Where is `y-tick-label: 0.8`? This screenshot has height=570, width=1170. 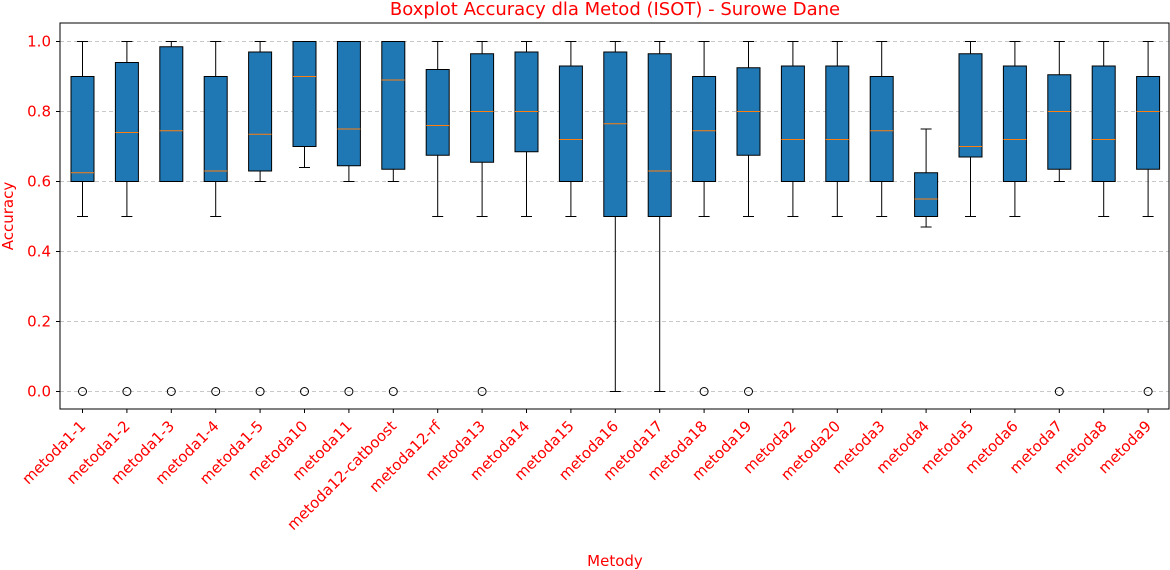 y-tick-label: 0.8 is located at coordinates (39, 112).